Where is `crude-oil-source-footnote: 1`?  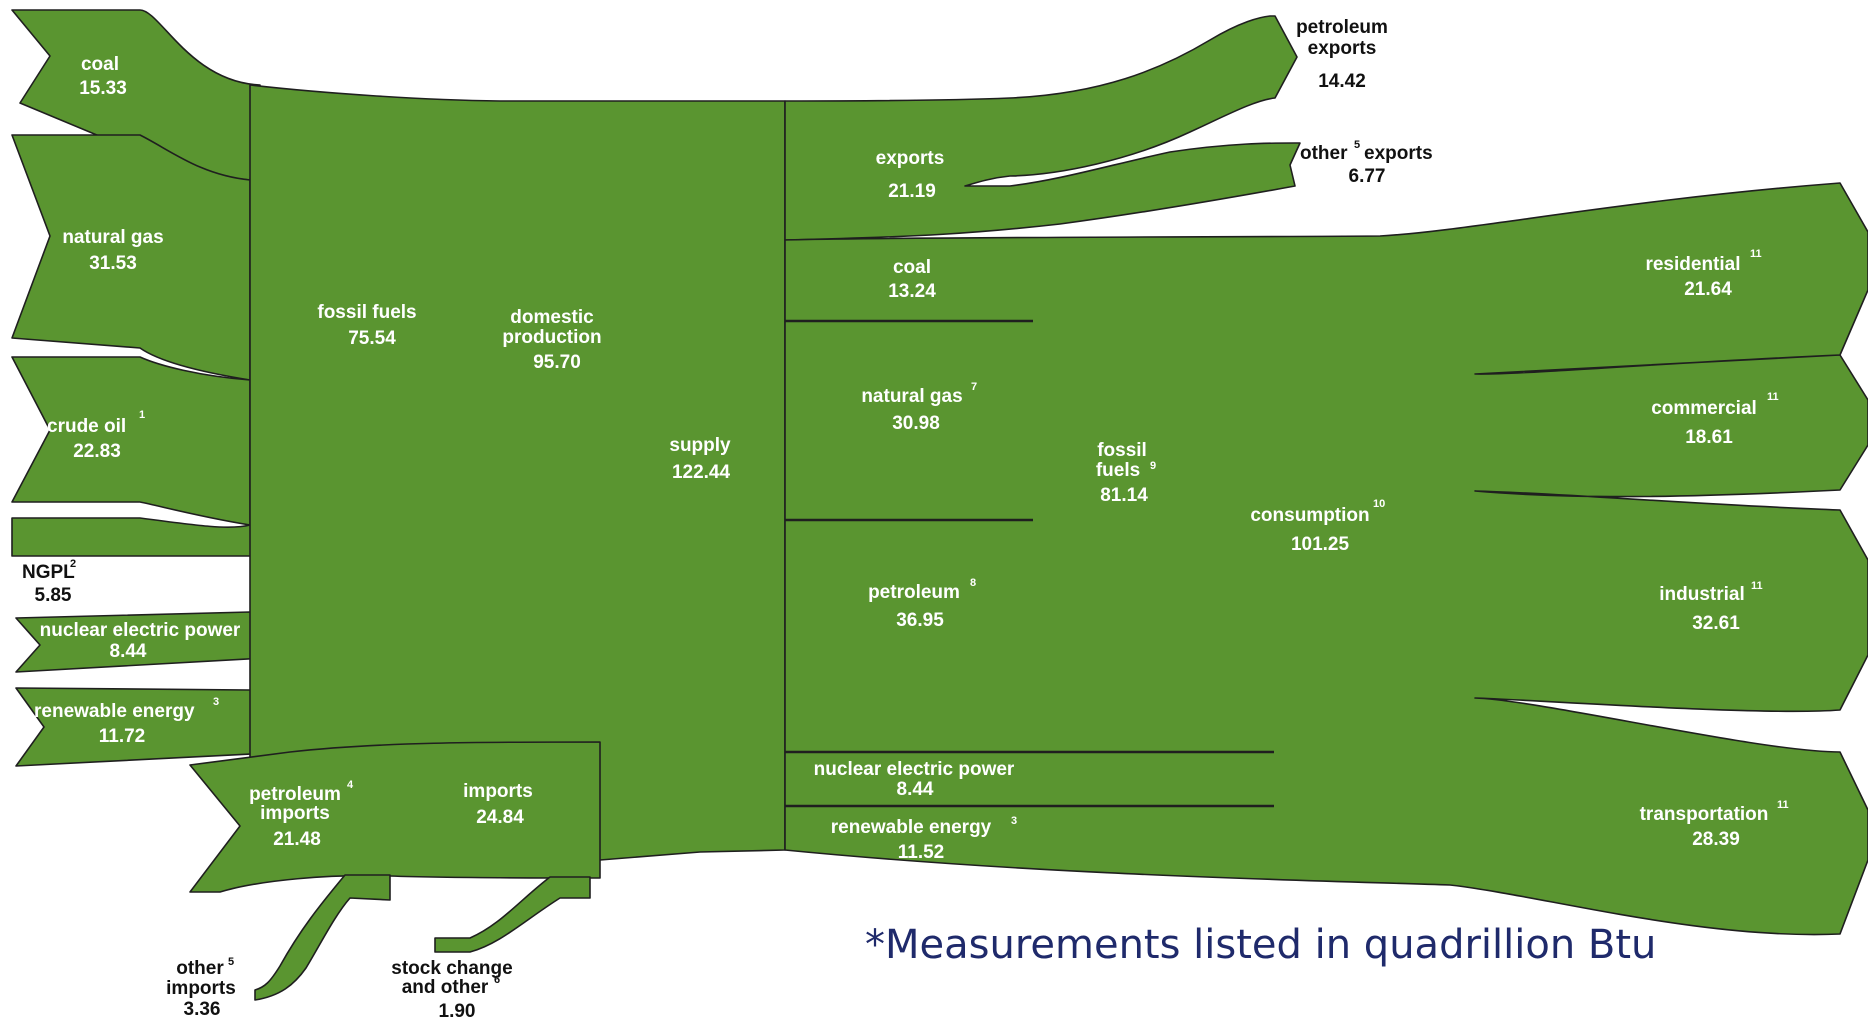
crude-oil-source-footnote: 1 is located at coordinates (142, 415).